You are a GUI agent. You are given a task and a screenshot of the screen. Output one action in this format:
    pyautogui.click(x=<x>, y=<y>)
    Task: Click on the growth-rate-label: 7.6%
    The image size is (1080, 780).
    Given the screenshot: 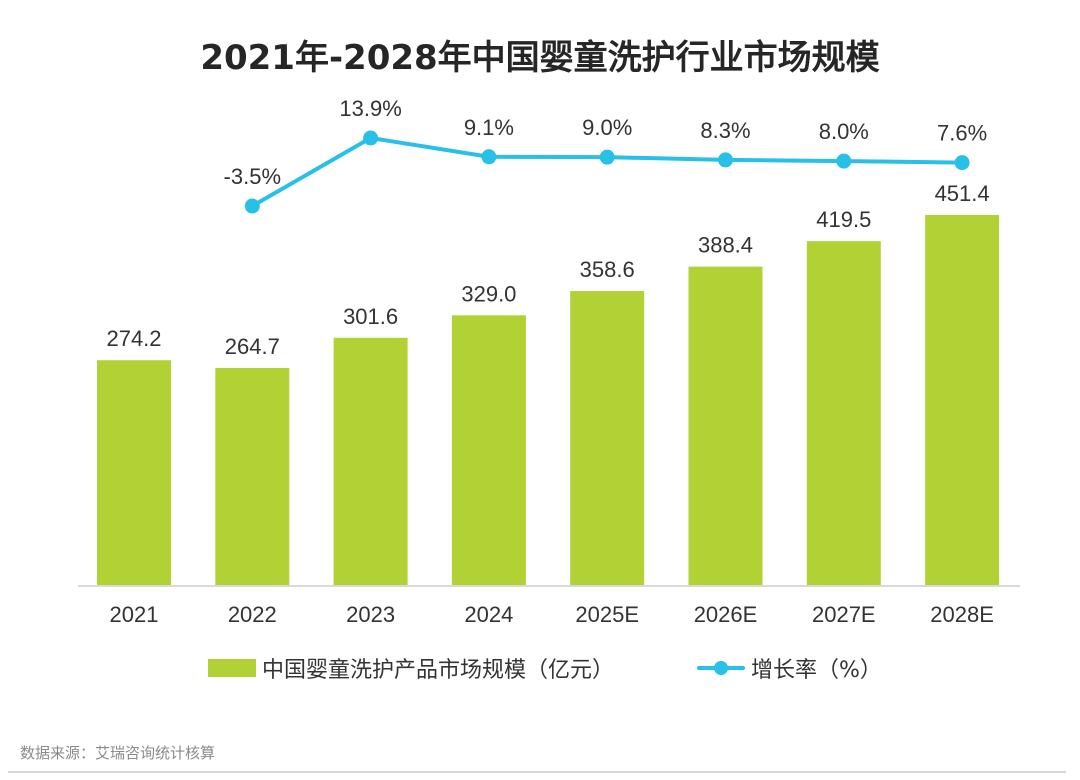 What is the action you would take?
    pyautogui.click(x=962, y=133)
    